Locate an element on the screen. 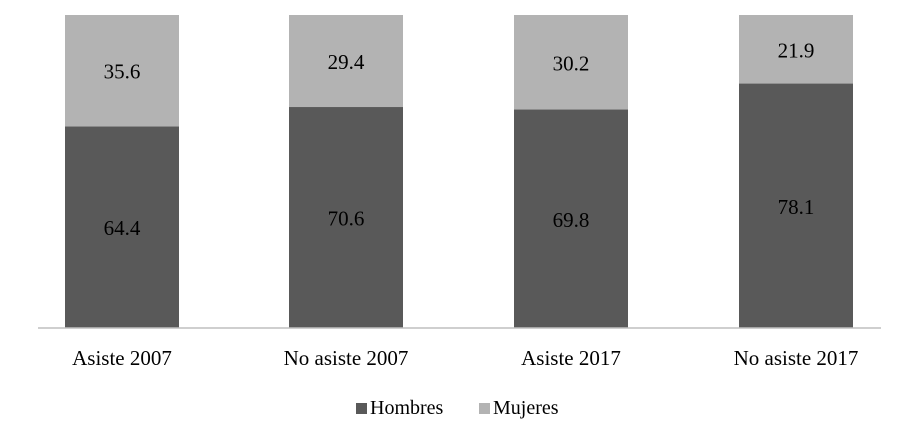 This screenshot has width=897, height=426. bar-mujeres-no-asiste-2007 is located at coordinates (346, 61).